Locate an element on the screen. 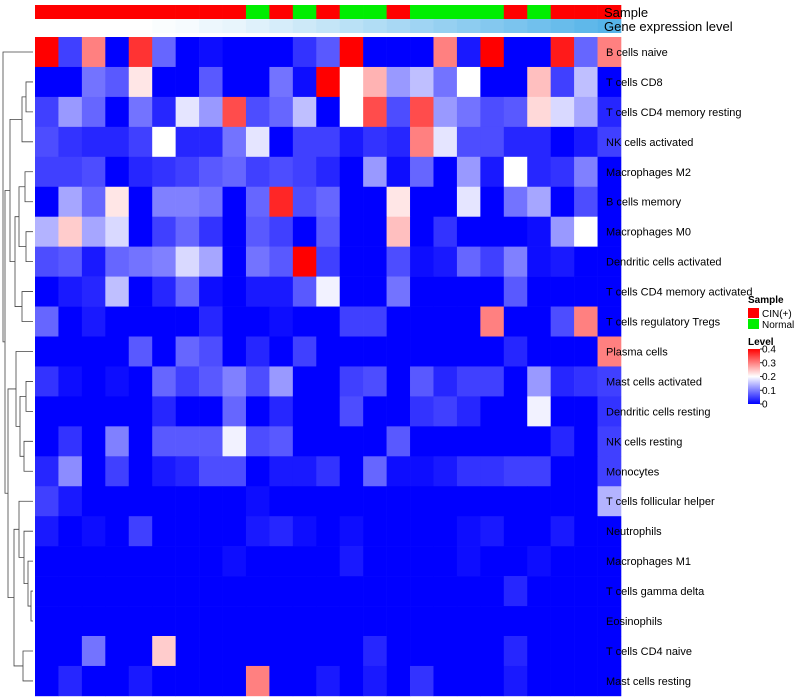 The width and height of the screenshot is (800, 700). row-dendrogram is located at coordinates (17, 366).